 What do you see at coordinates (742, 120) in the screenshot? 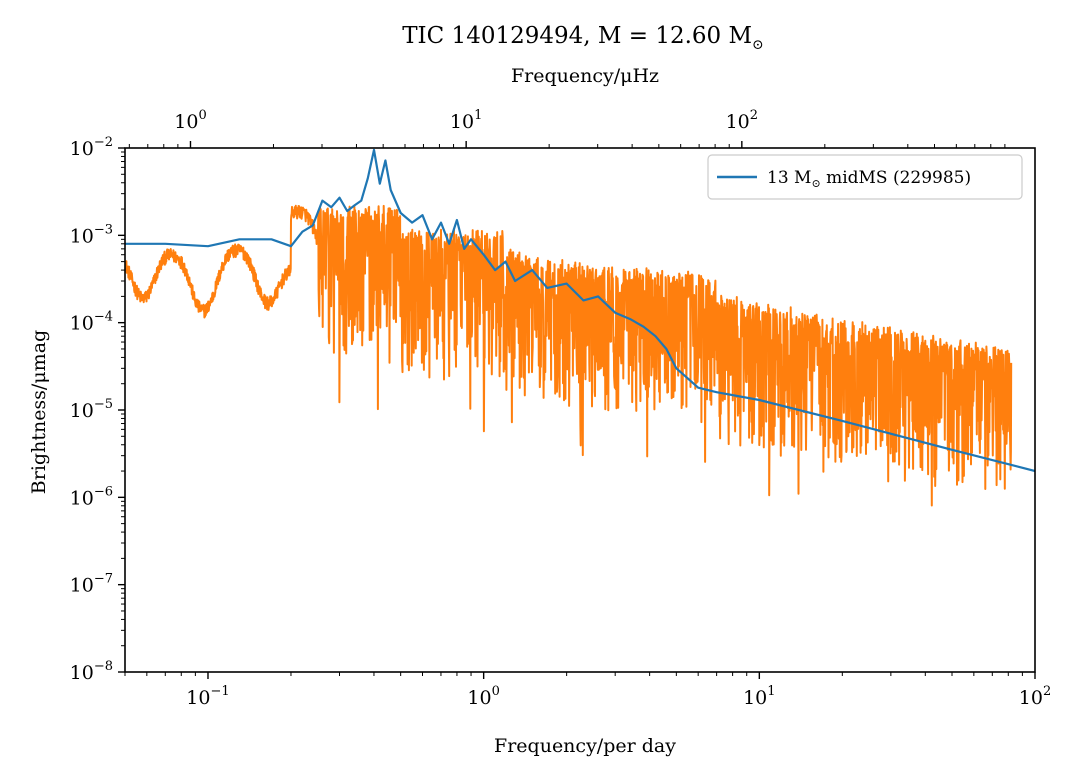
I see `top-x-tick-label: 10²` at bounding box center [742, 120].